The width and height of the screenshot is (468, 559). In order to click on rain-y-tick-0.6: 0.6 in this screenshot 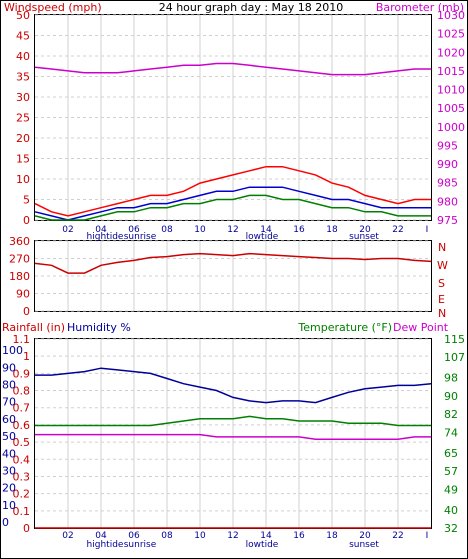, I will do `click(22, 425)`.